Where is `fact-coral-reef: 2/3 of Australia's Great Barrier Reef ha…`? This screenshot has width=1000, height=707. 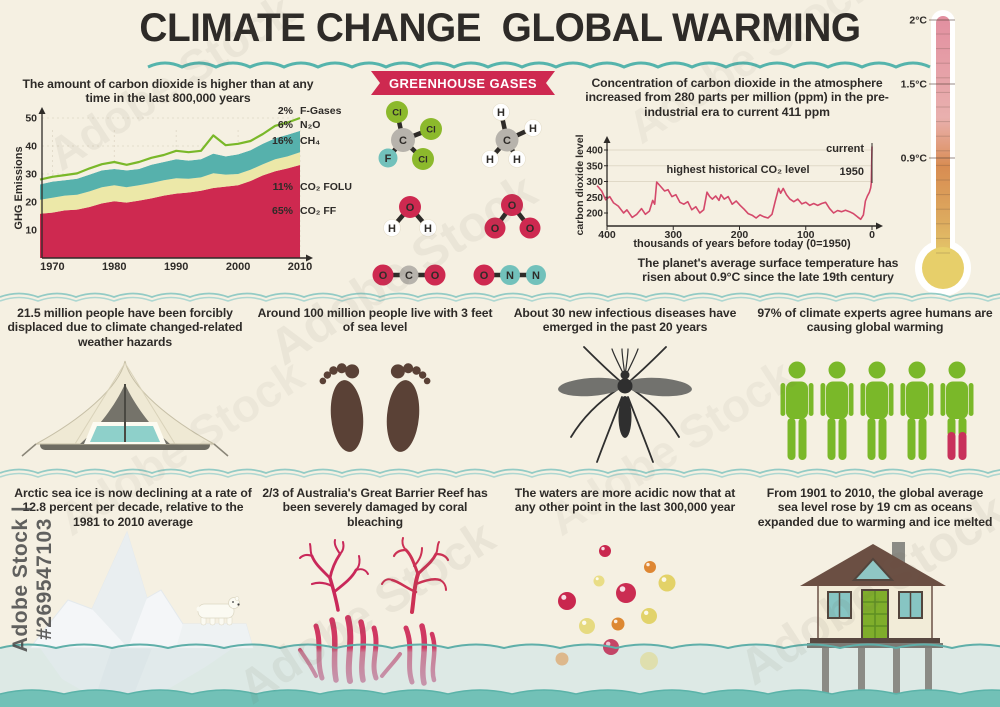 fact-coral-reef: 2/3 of Australia's Great Barrier Reef ha… is located at coordinates (375, 507).